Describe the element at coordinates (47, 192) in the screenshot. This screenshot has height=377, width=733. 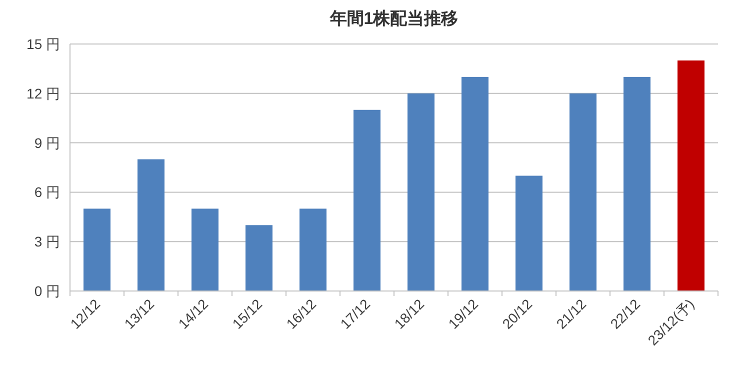
I see `y-tick-label: 6 円` at that location.